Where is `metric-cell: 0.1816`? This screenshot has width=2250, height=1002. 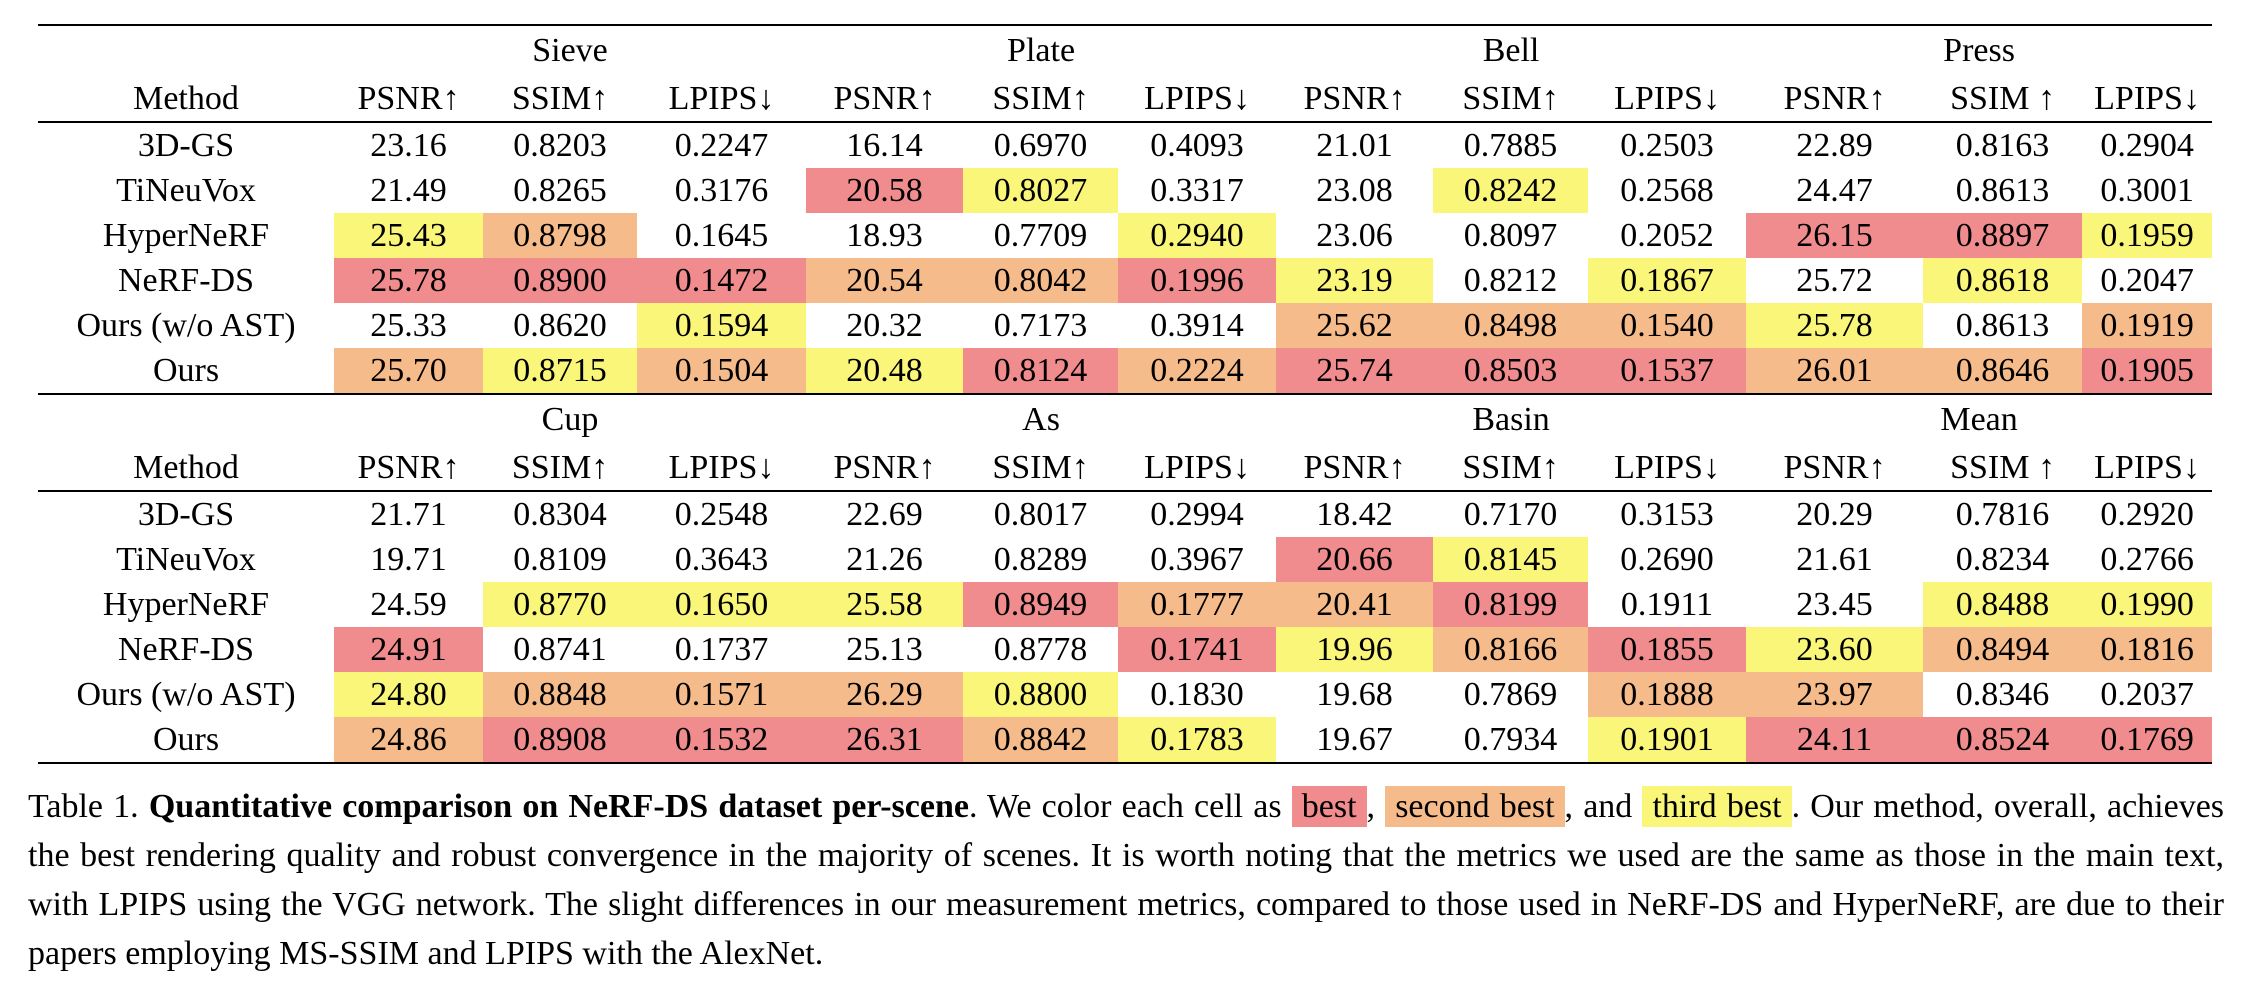 metric-cell: 0.1816 is located at coordinates (2147, 649).